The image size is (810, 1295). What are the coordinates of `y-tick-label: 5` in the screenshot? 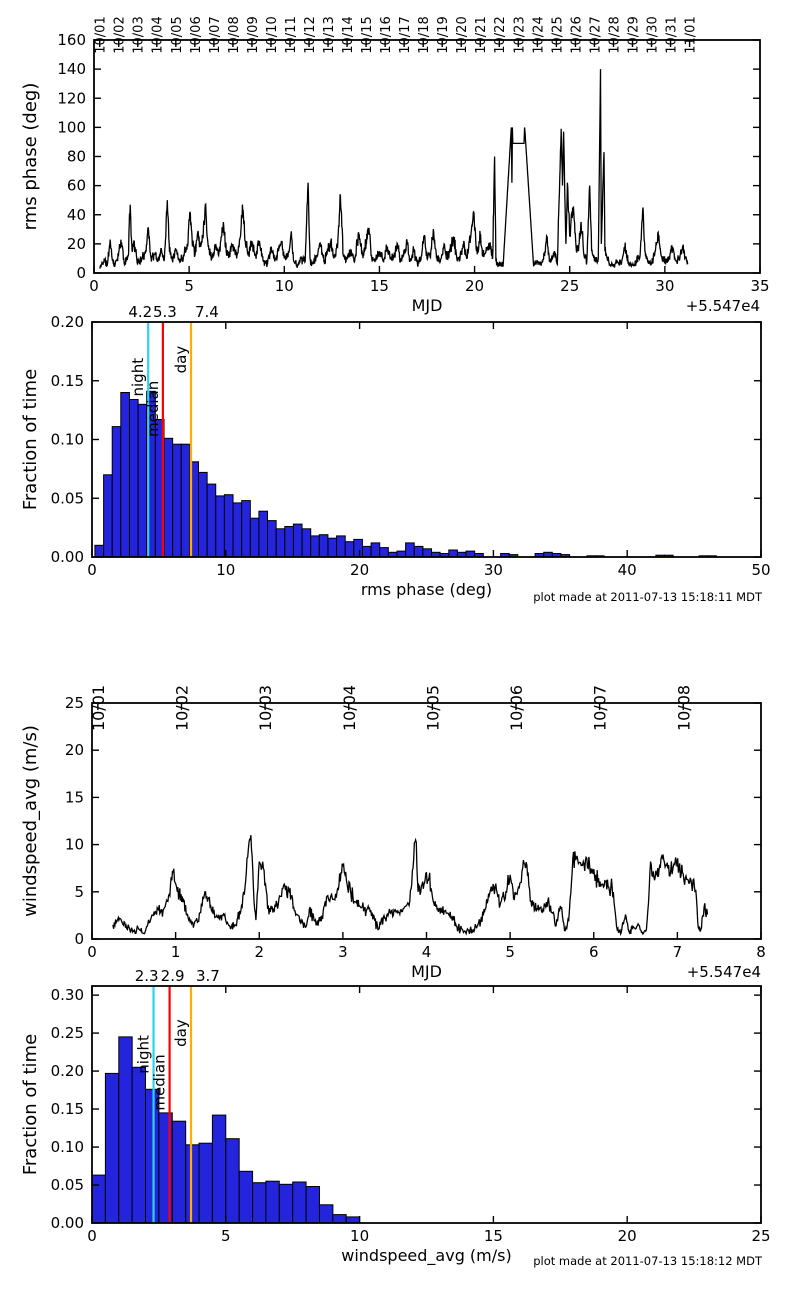 It's located at (79, 892).